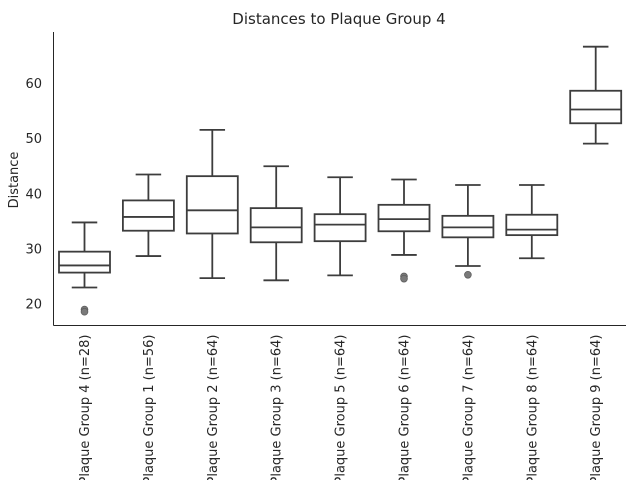 The image size is (640, 480). I want to click on x-tick-label: Plaque Group 9 (n=64), so click(596, 407).